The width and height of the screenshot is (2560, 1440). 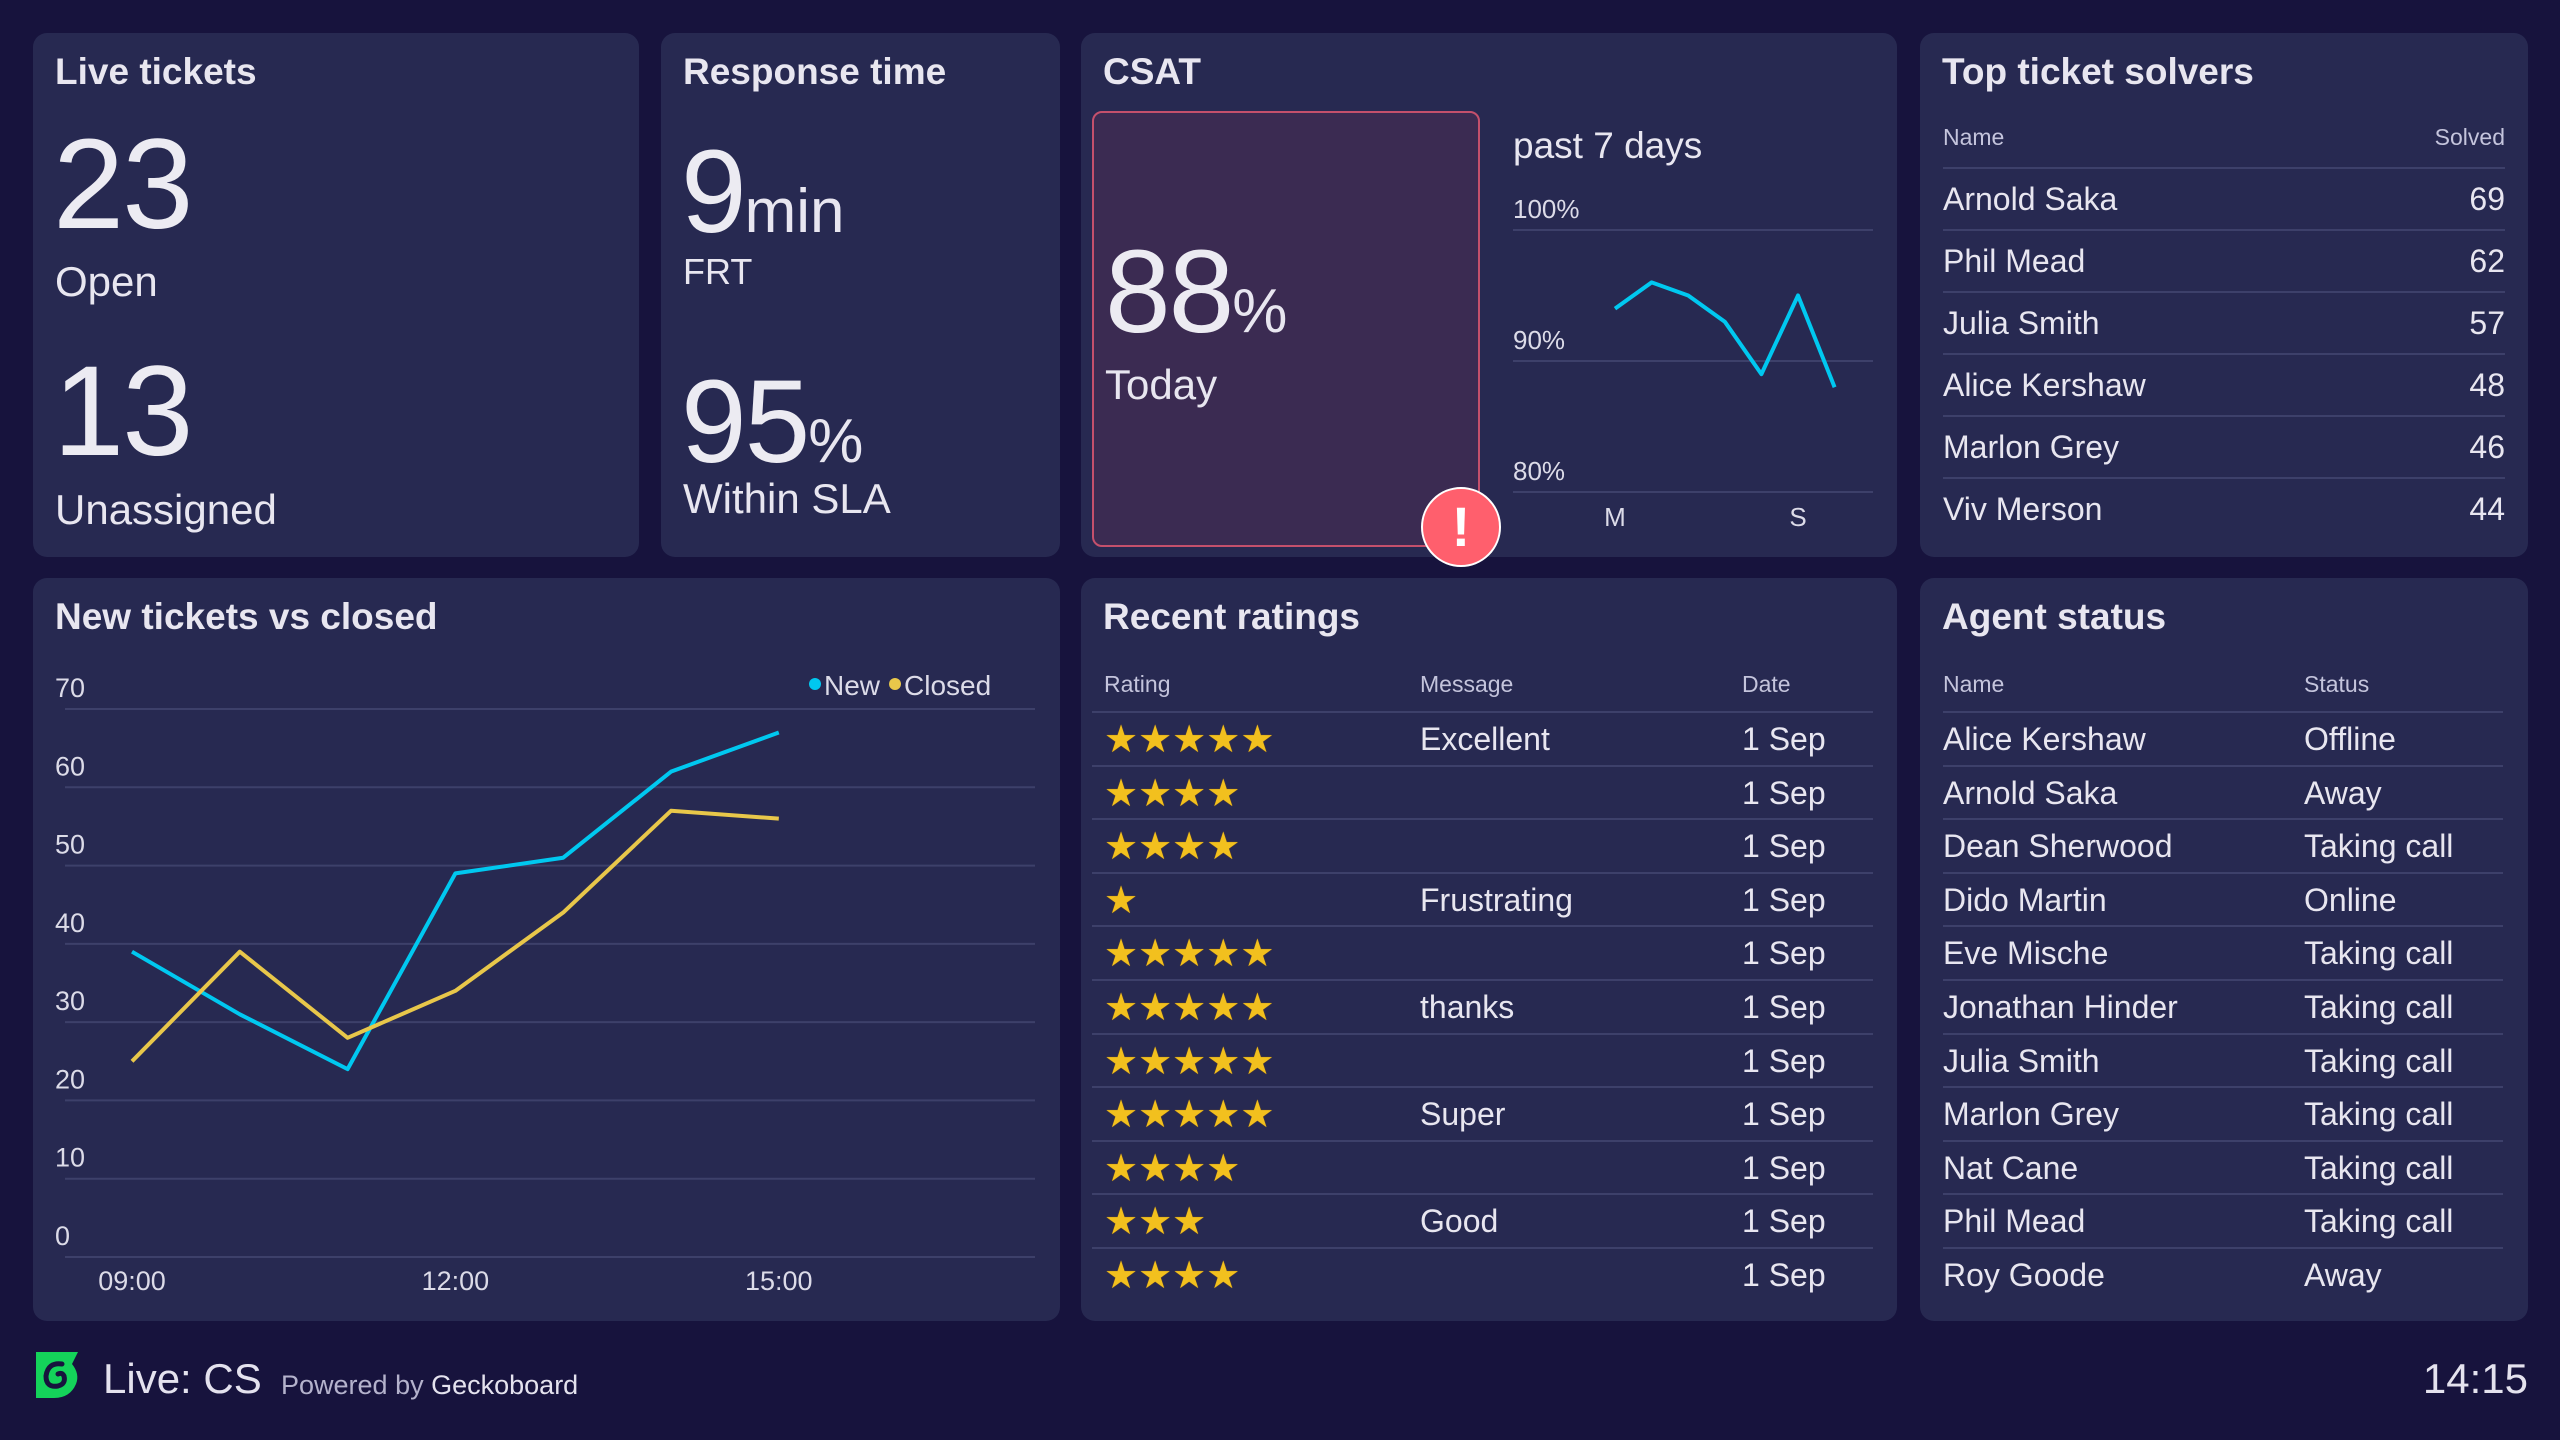 I want to click on rating-message: thanks, so click(x=1467, y=1007).